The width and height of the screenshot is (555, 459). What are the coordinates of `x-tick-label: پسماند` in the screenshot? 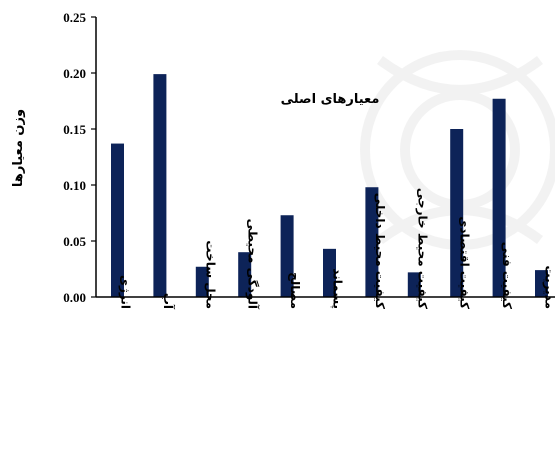 It's located at (338, 288).